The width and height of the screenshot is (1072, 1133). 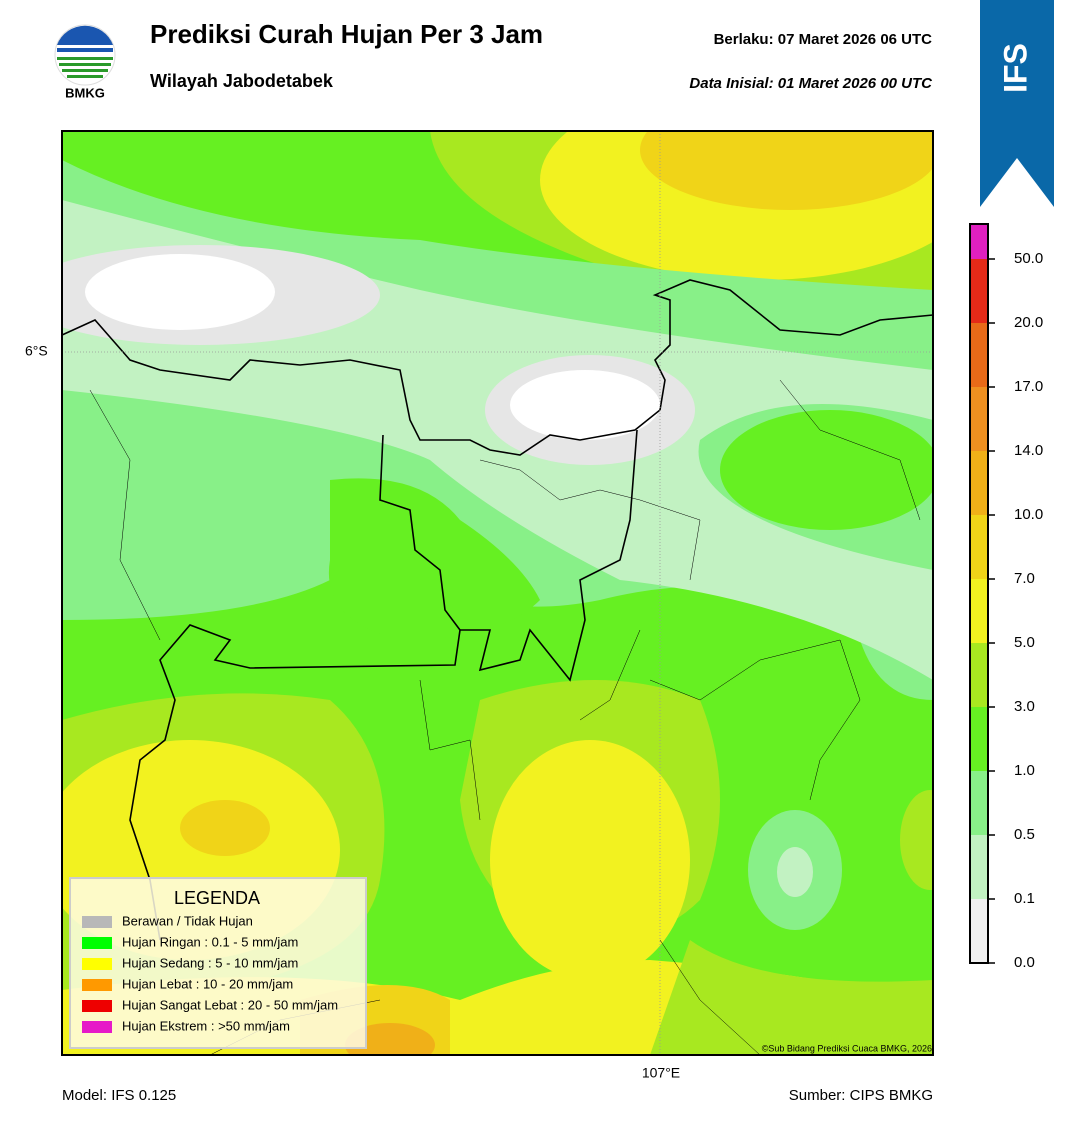 I want to click on colorbar-tick-label: 3.0, so click(x=1024, y=706).